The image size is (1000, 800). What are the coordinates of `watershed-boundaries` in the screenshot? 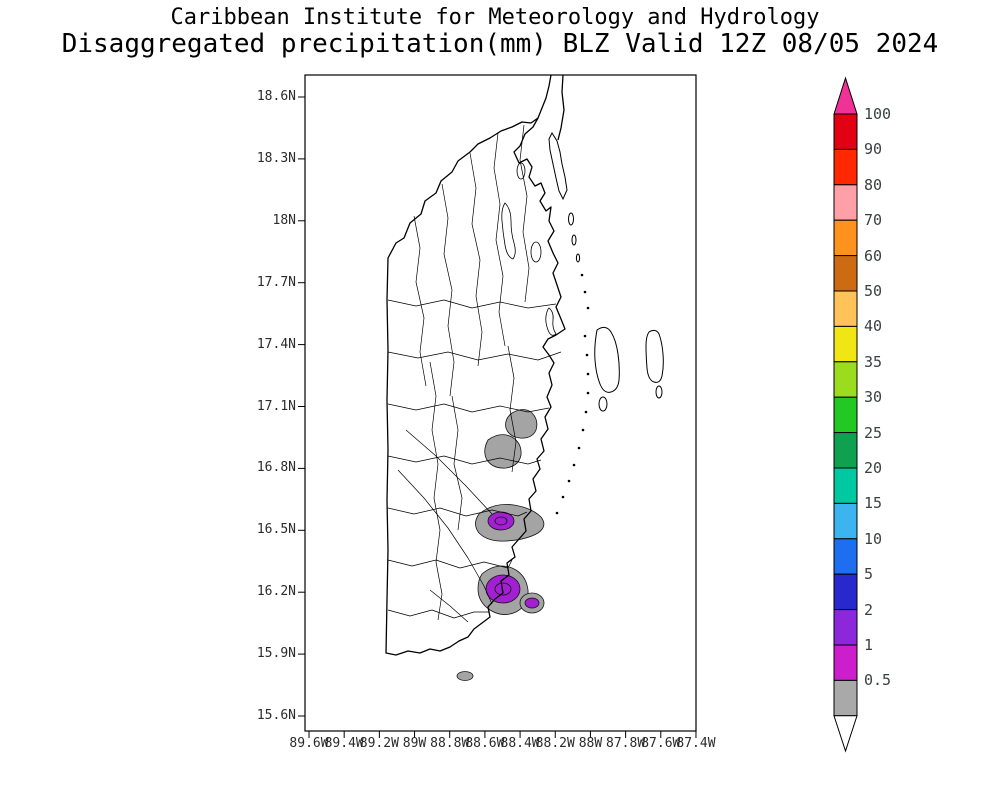 It's located at (474, 373).